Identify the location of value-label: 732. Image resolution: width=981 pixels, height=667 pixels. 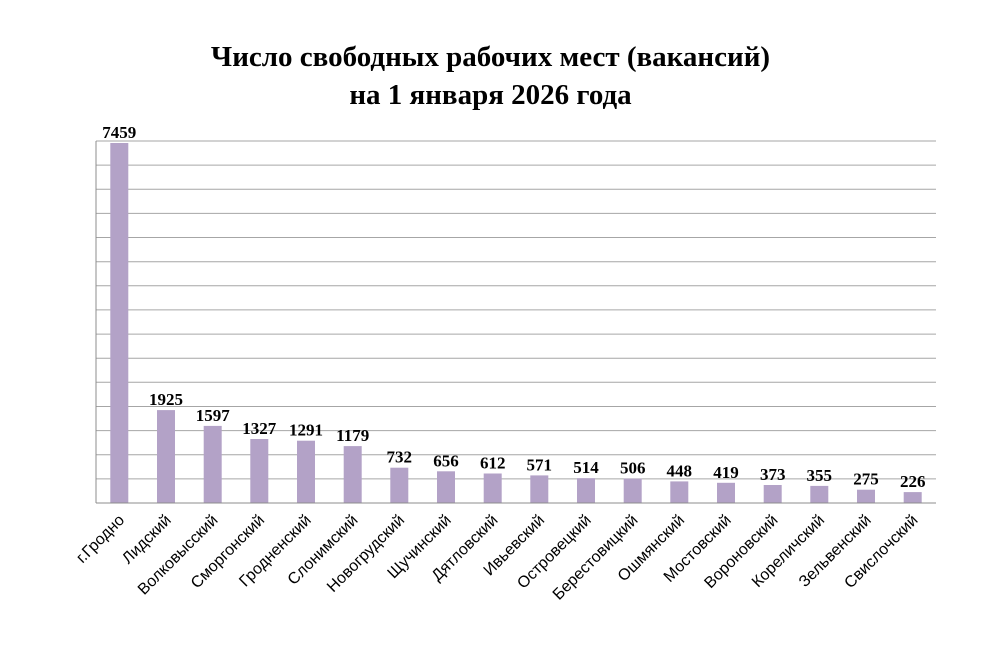
(400, 457).